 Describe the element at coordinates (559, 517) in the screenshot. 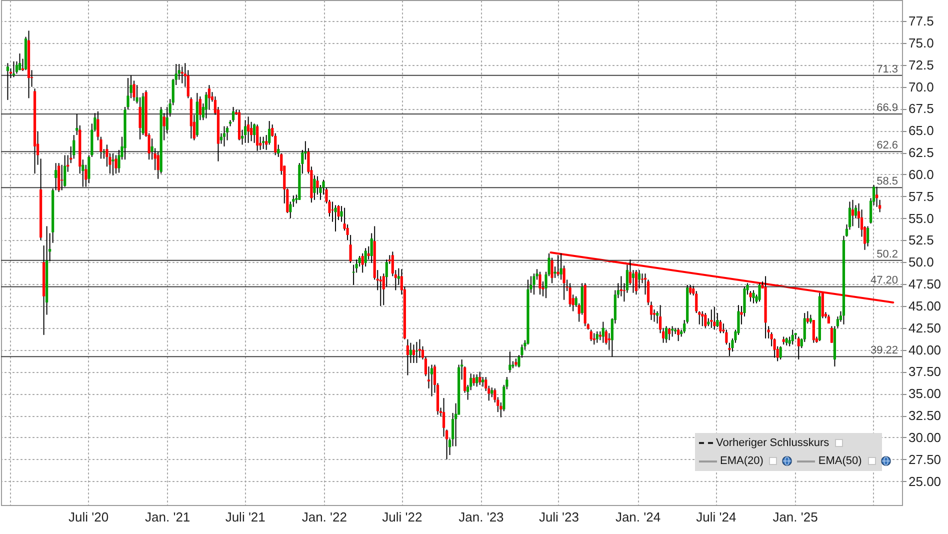

I see `x-tick-label: Juli '23` at that location.